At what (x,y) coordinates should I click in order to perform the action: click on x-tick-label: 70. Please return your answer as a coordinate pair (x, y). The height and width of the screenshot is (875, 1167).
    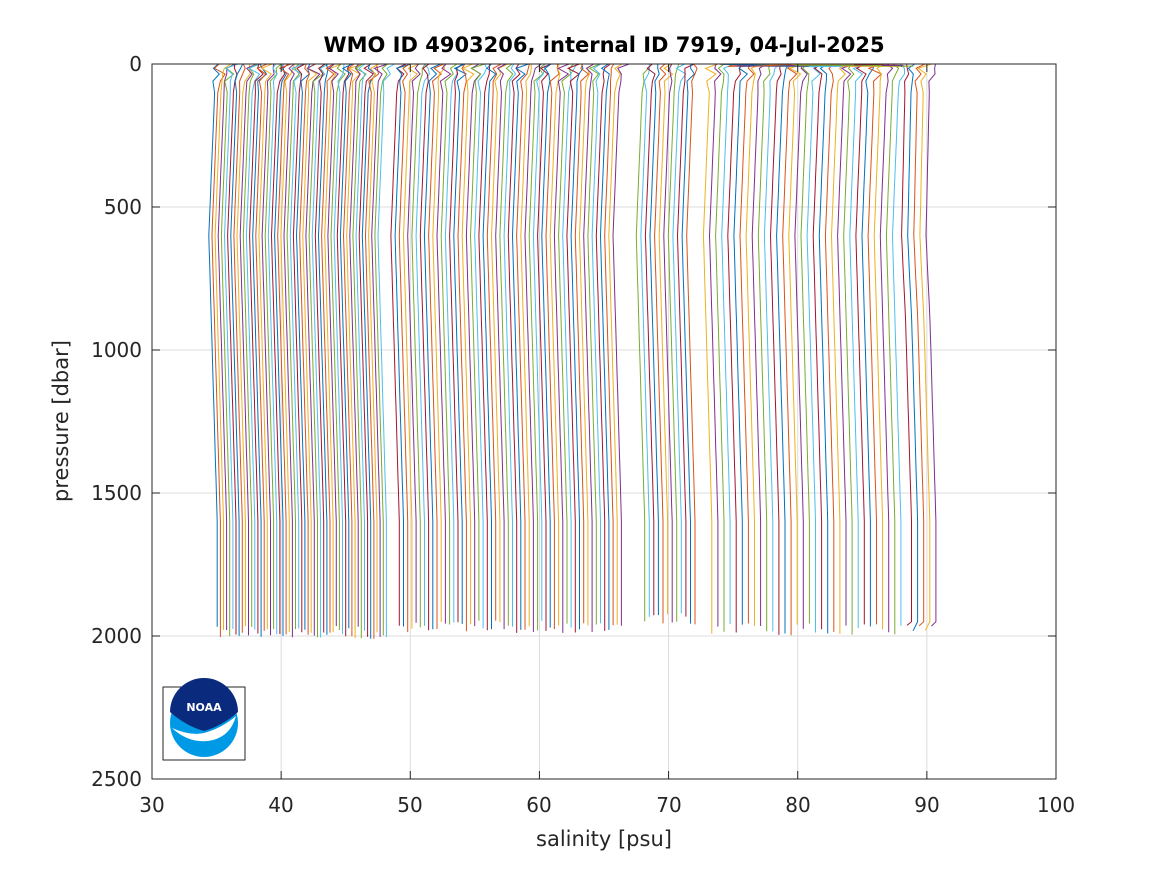
    Looking at the image, I should click on (668, 805).